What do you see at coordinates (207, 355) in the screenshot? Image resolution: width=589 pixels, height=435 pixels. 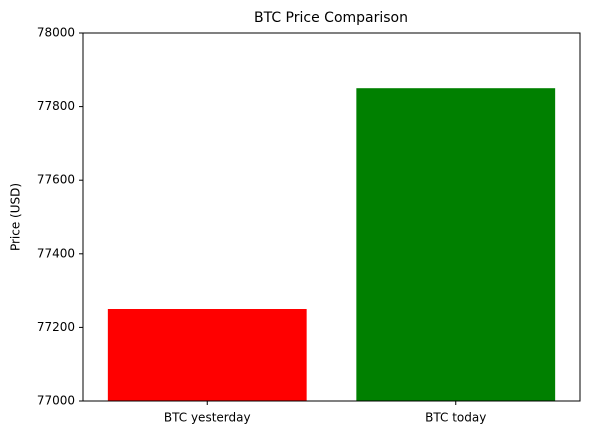 I see `bar` at bounding box center [207, 355].